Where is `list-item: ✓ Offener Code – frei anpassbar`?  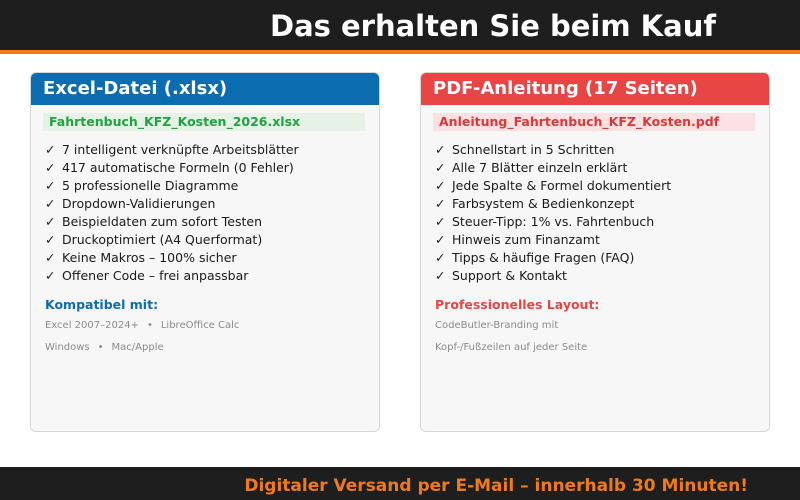 list-item: ✓ Offener Code – frei anpassbar is located at coordinates (147, 275).